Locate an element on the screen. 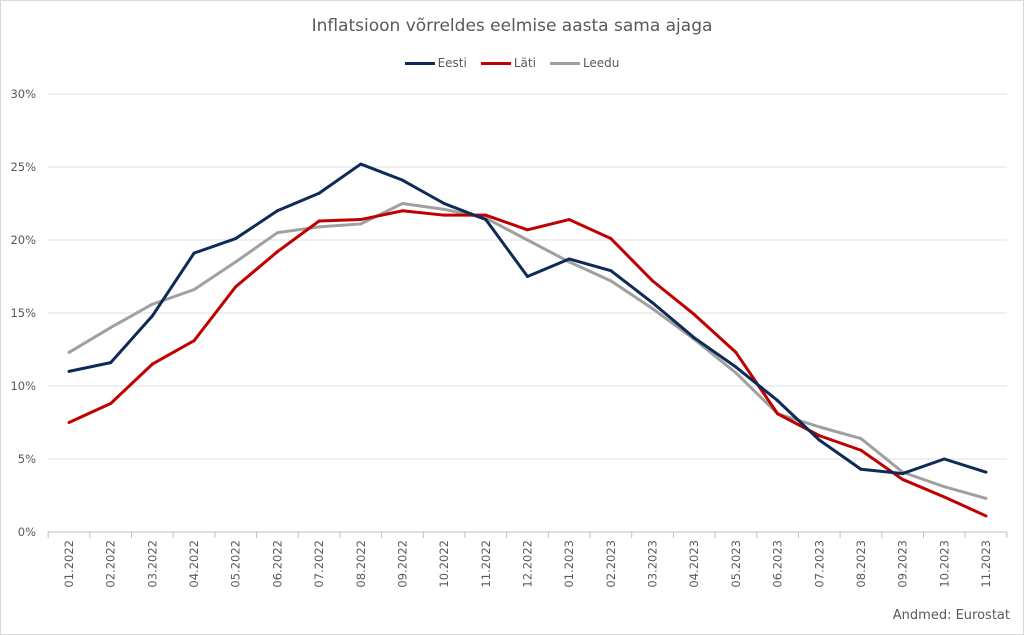  x-tick-label: 07.2022 is located at coordinates (319, 564).